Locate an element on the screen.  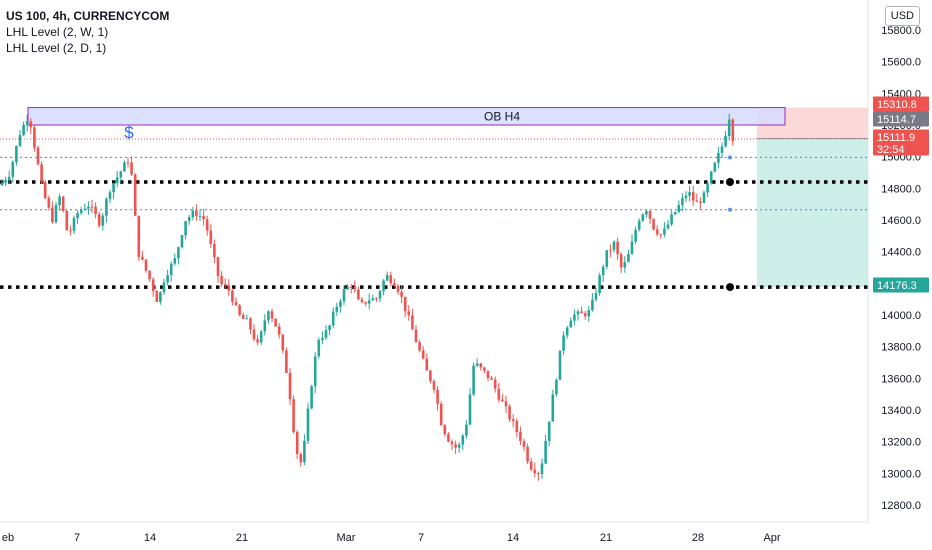
price-tag-label: 15310.8 is located at coordinates (897, 105).